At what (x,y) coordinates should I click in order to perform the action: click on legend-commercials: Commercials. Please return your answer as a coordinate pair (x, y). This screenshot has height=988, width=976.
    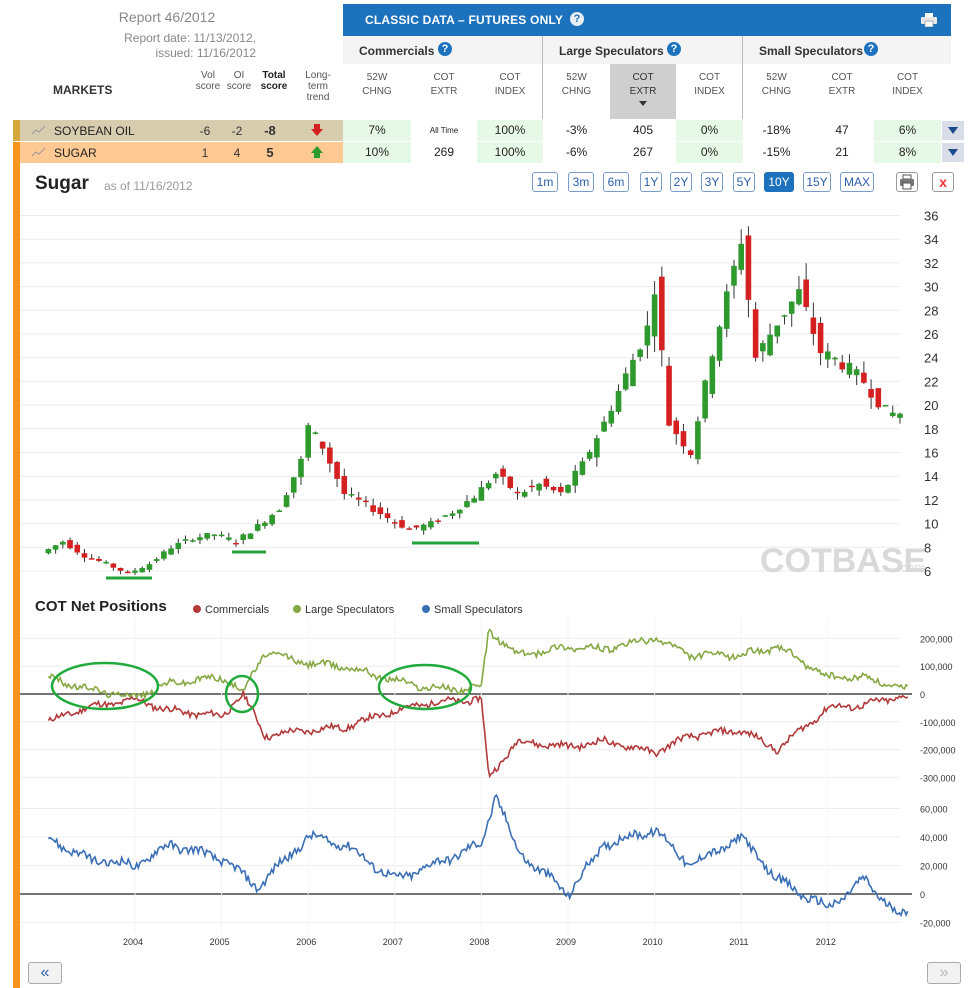
    Looking at the image, I should click on (231, 610).